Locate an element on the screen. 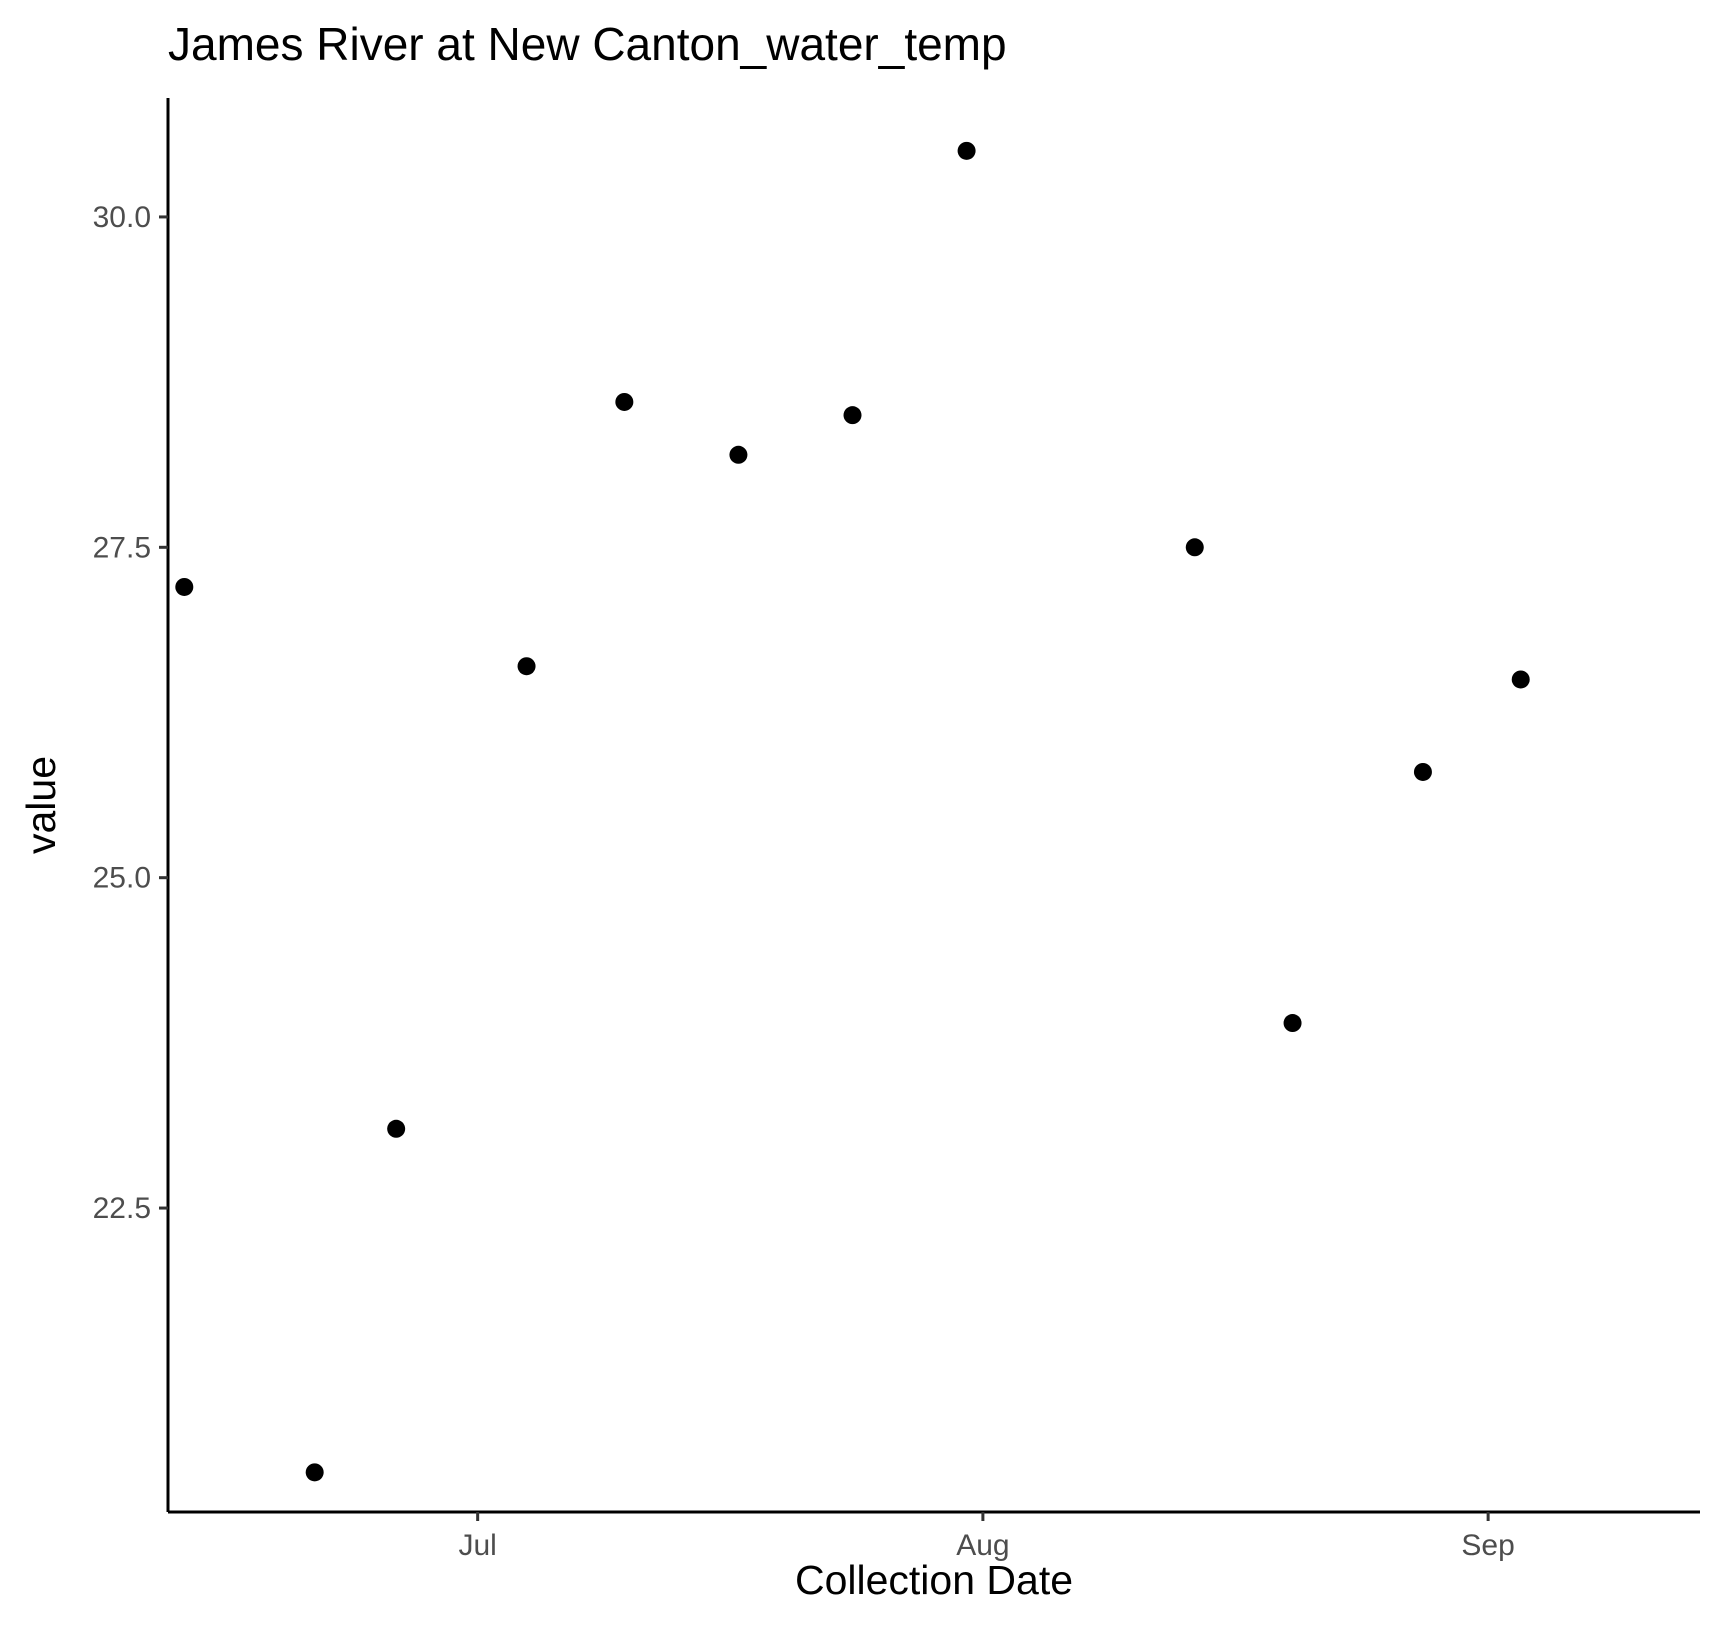 The width and height of the screenshot is (1712, 1633). y-tick-label: 30.0 is located at coordinates (122, 217).